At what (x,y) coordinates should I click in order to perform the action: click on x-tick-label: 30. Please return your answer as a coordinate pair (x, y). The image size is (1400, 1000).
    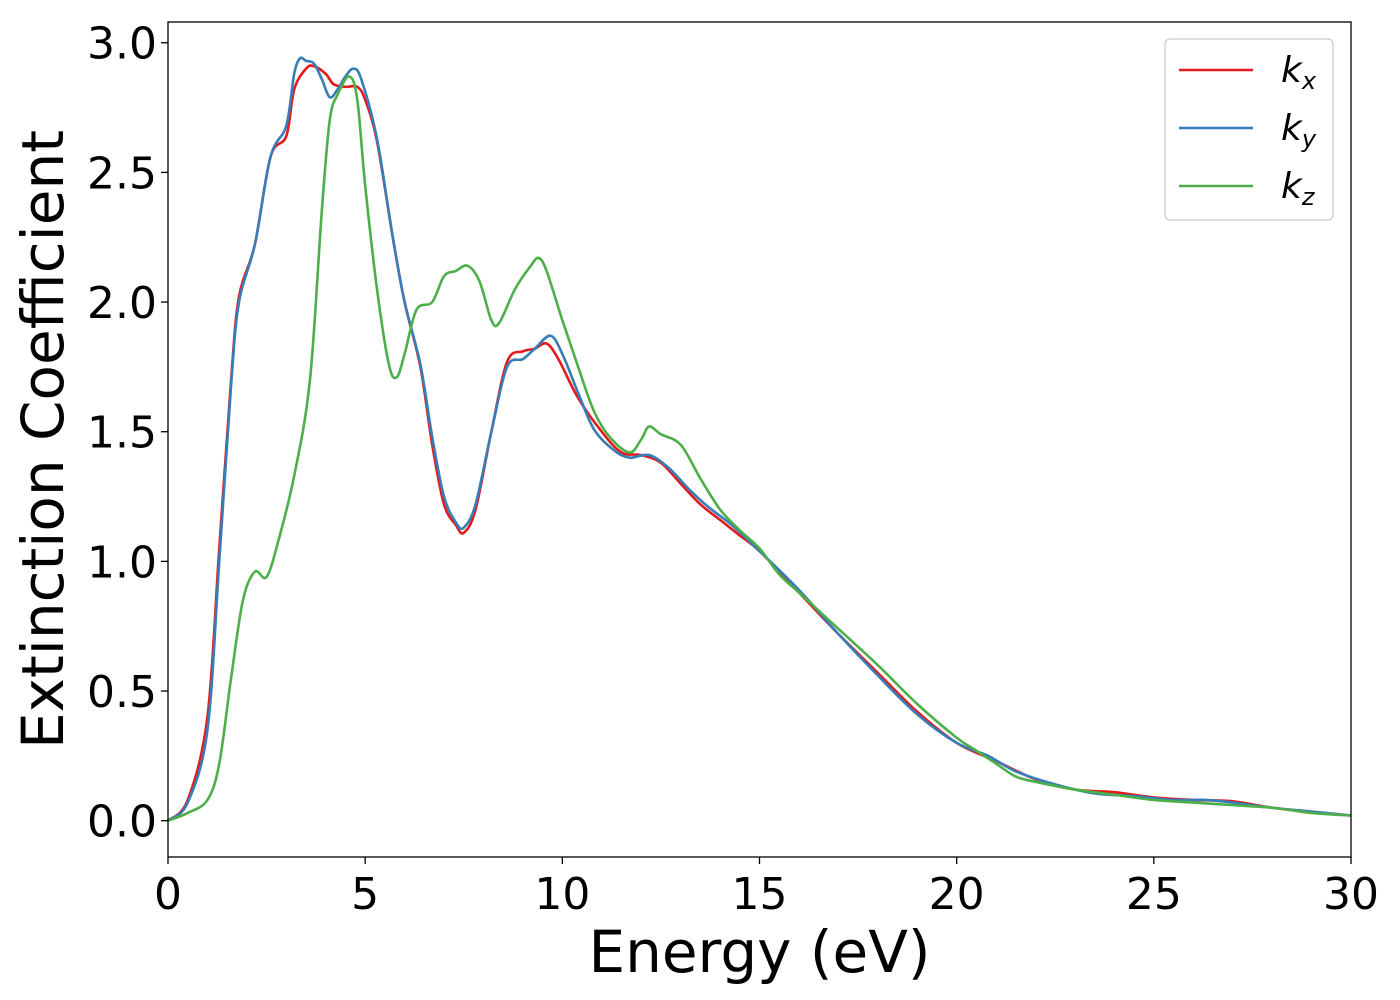
    Looking at the image, I should click on (1351, 894).